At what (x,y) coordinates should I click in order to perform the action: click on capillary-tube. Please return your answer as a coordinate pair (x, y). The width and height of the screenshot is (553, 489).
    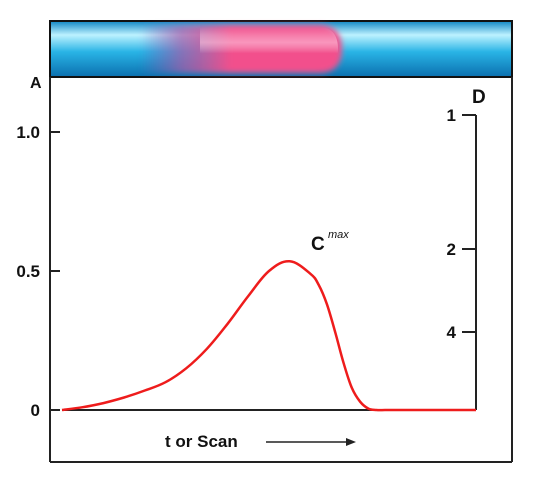
    Looking at the image, I should click on (281, 49).